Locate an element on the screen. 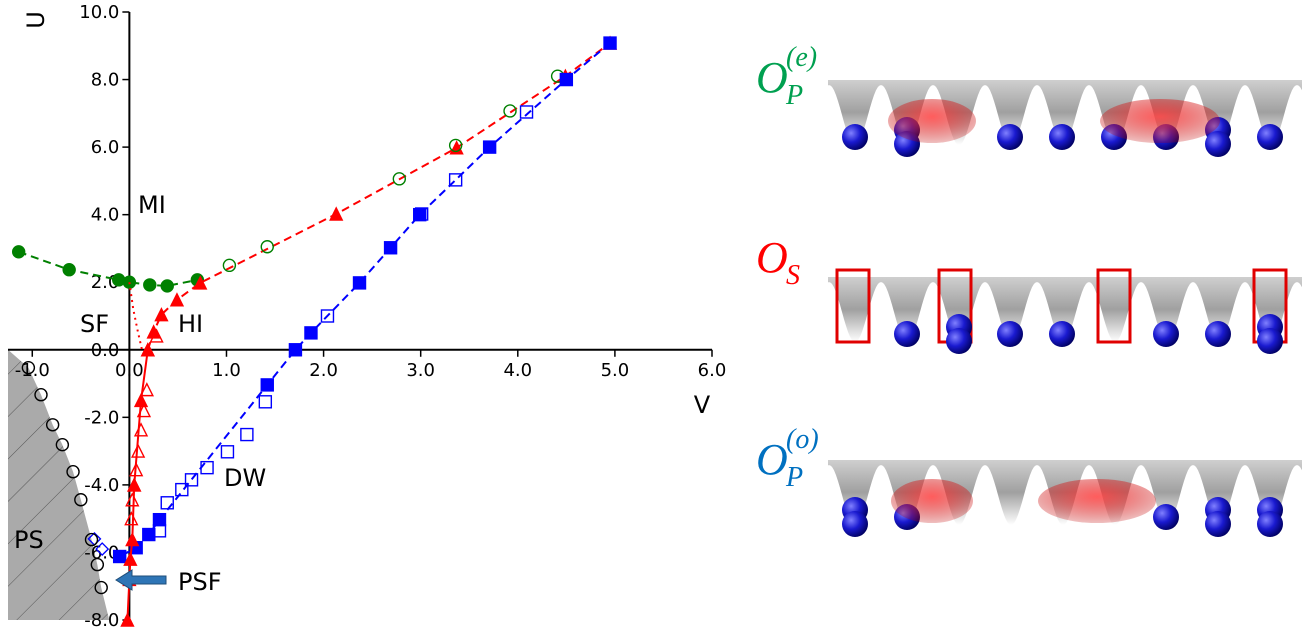 The width and height of the screenshot is (1310, 639). operator-label: OS is located at coordinates (778, 262).